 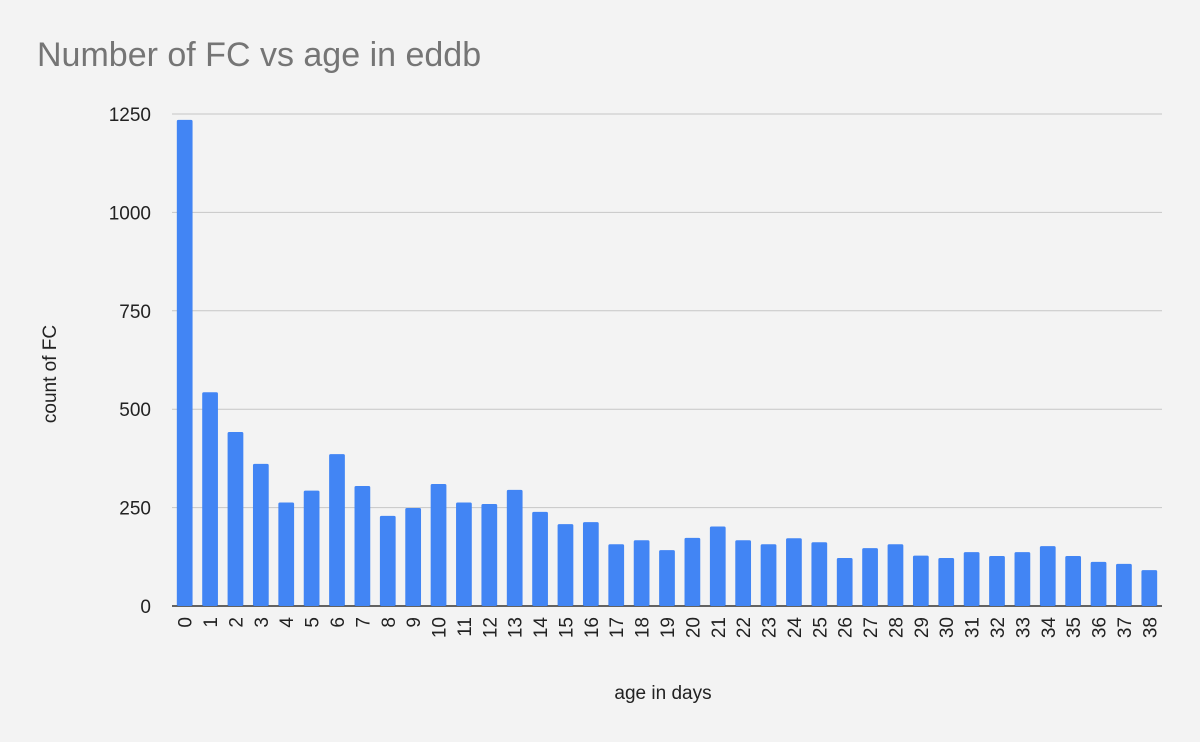 I want to click on x-tick-label: 21, so click(x=719, y=627).